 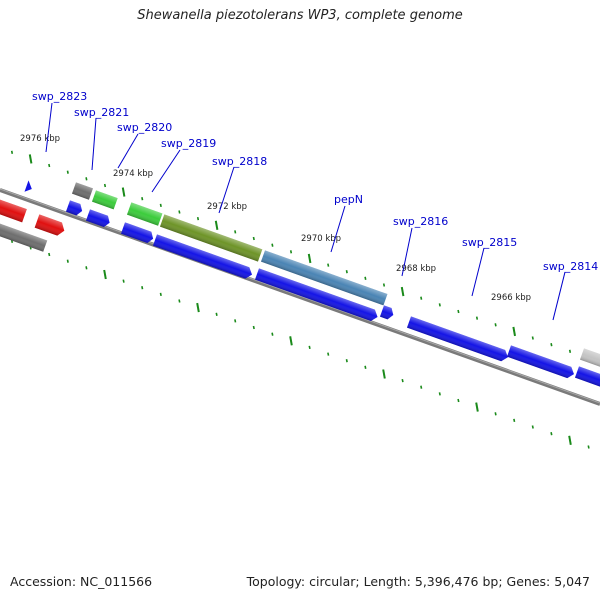 What do you see at coordinates (420, 221) in the screenshot?
I see `gene-label-swp_2816: swp_2816` at bounding box center [420, 221].